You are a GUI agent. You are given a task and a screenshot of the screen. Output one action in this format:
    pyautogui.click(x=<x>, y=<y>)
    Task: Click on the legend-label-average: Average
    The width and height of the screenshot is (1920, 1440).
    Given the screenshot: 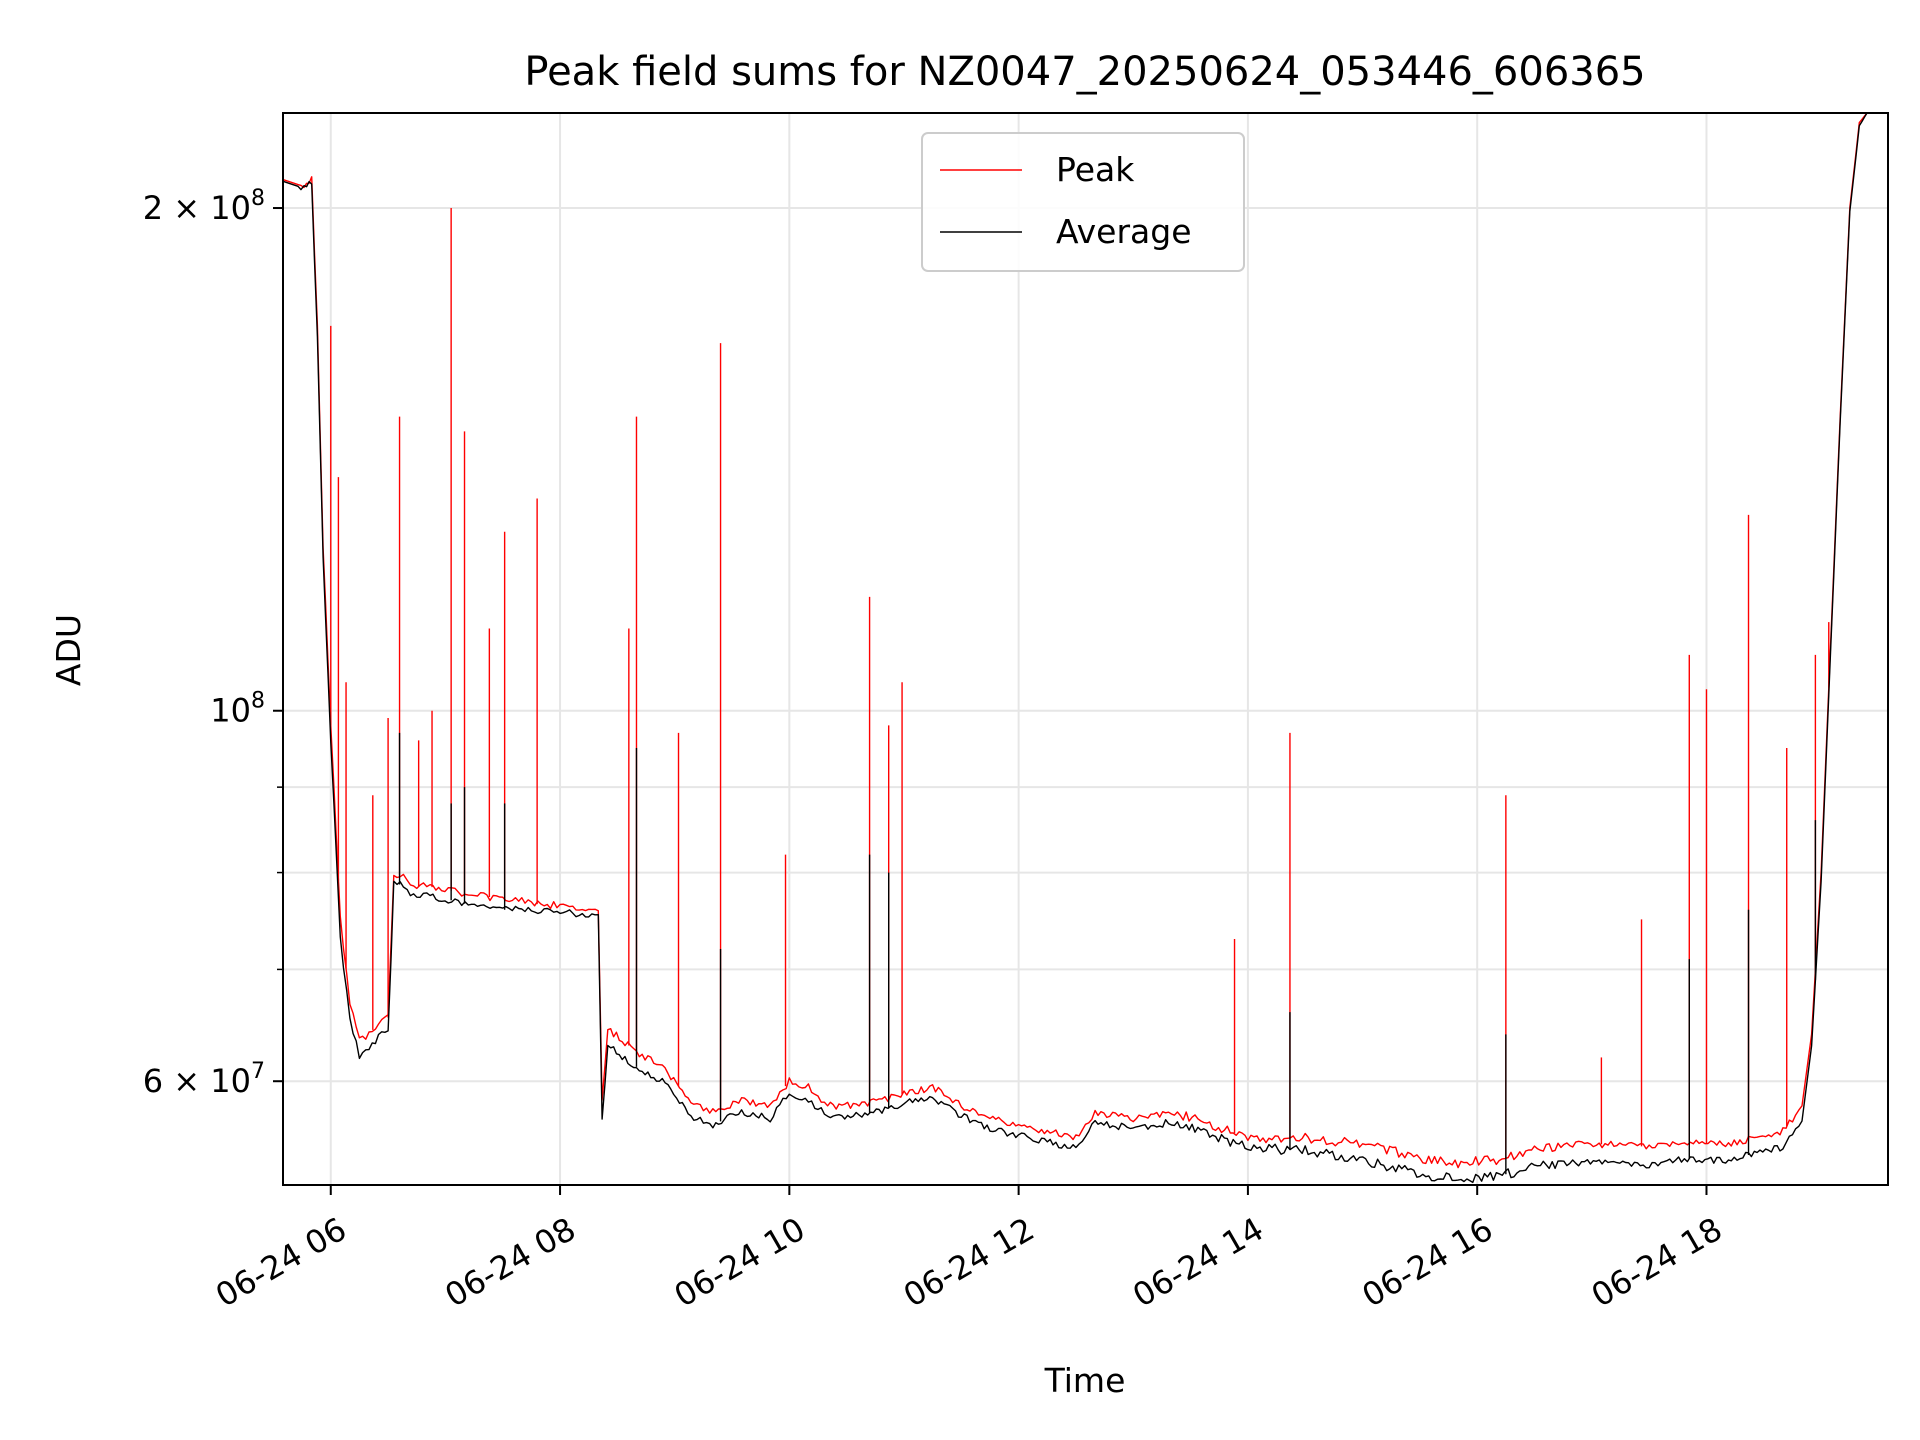 What is the action you would take?
    pyautogui.click(x=1124, y=231)
    